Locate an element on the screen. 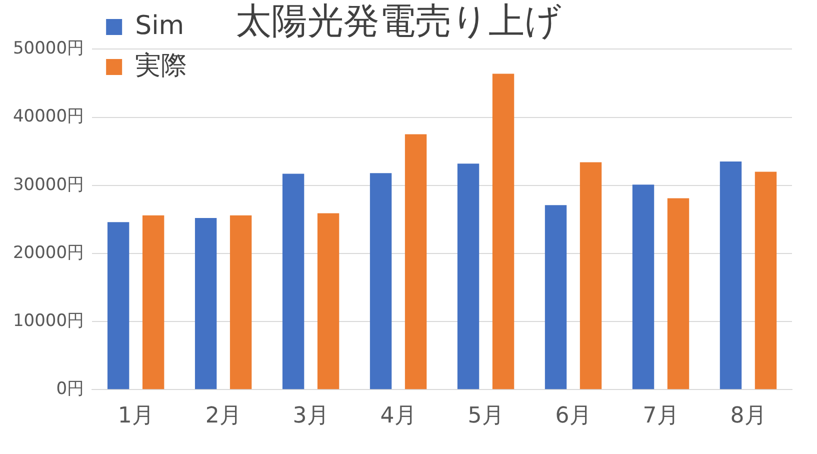  x-tick-label: 3月 is located at coordinates (310, 416).